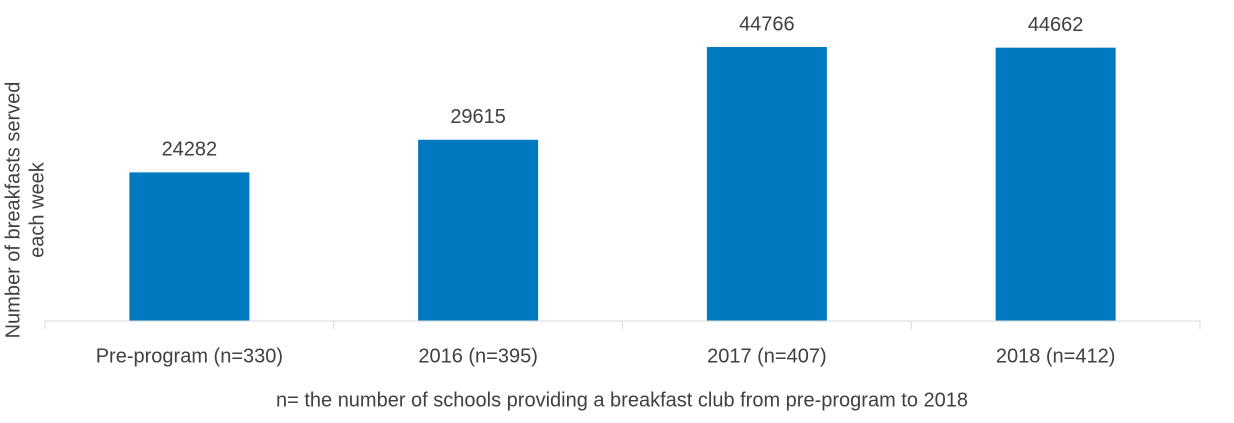 The width and height of the screenshot is (1234, 423). Describe the element at coordinates (13, 210) in the screenshot. I see `y-axis-label: Number of breakfasts served` at that location.